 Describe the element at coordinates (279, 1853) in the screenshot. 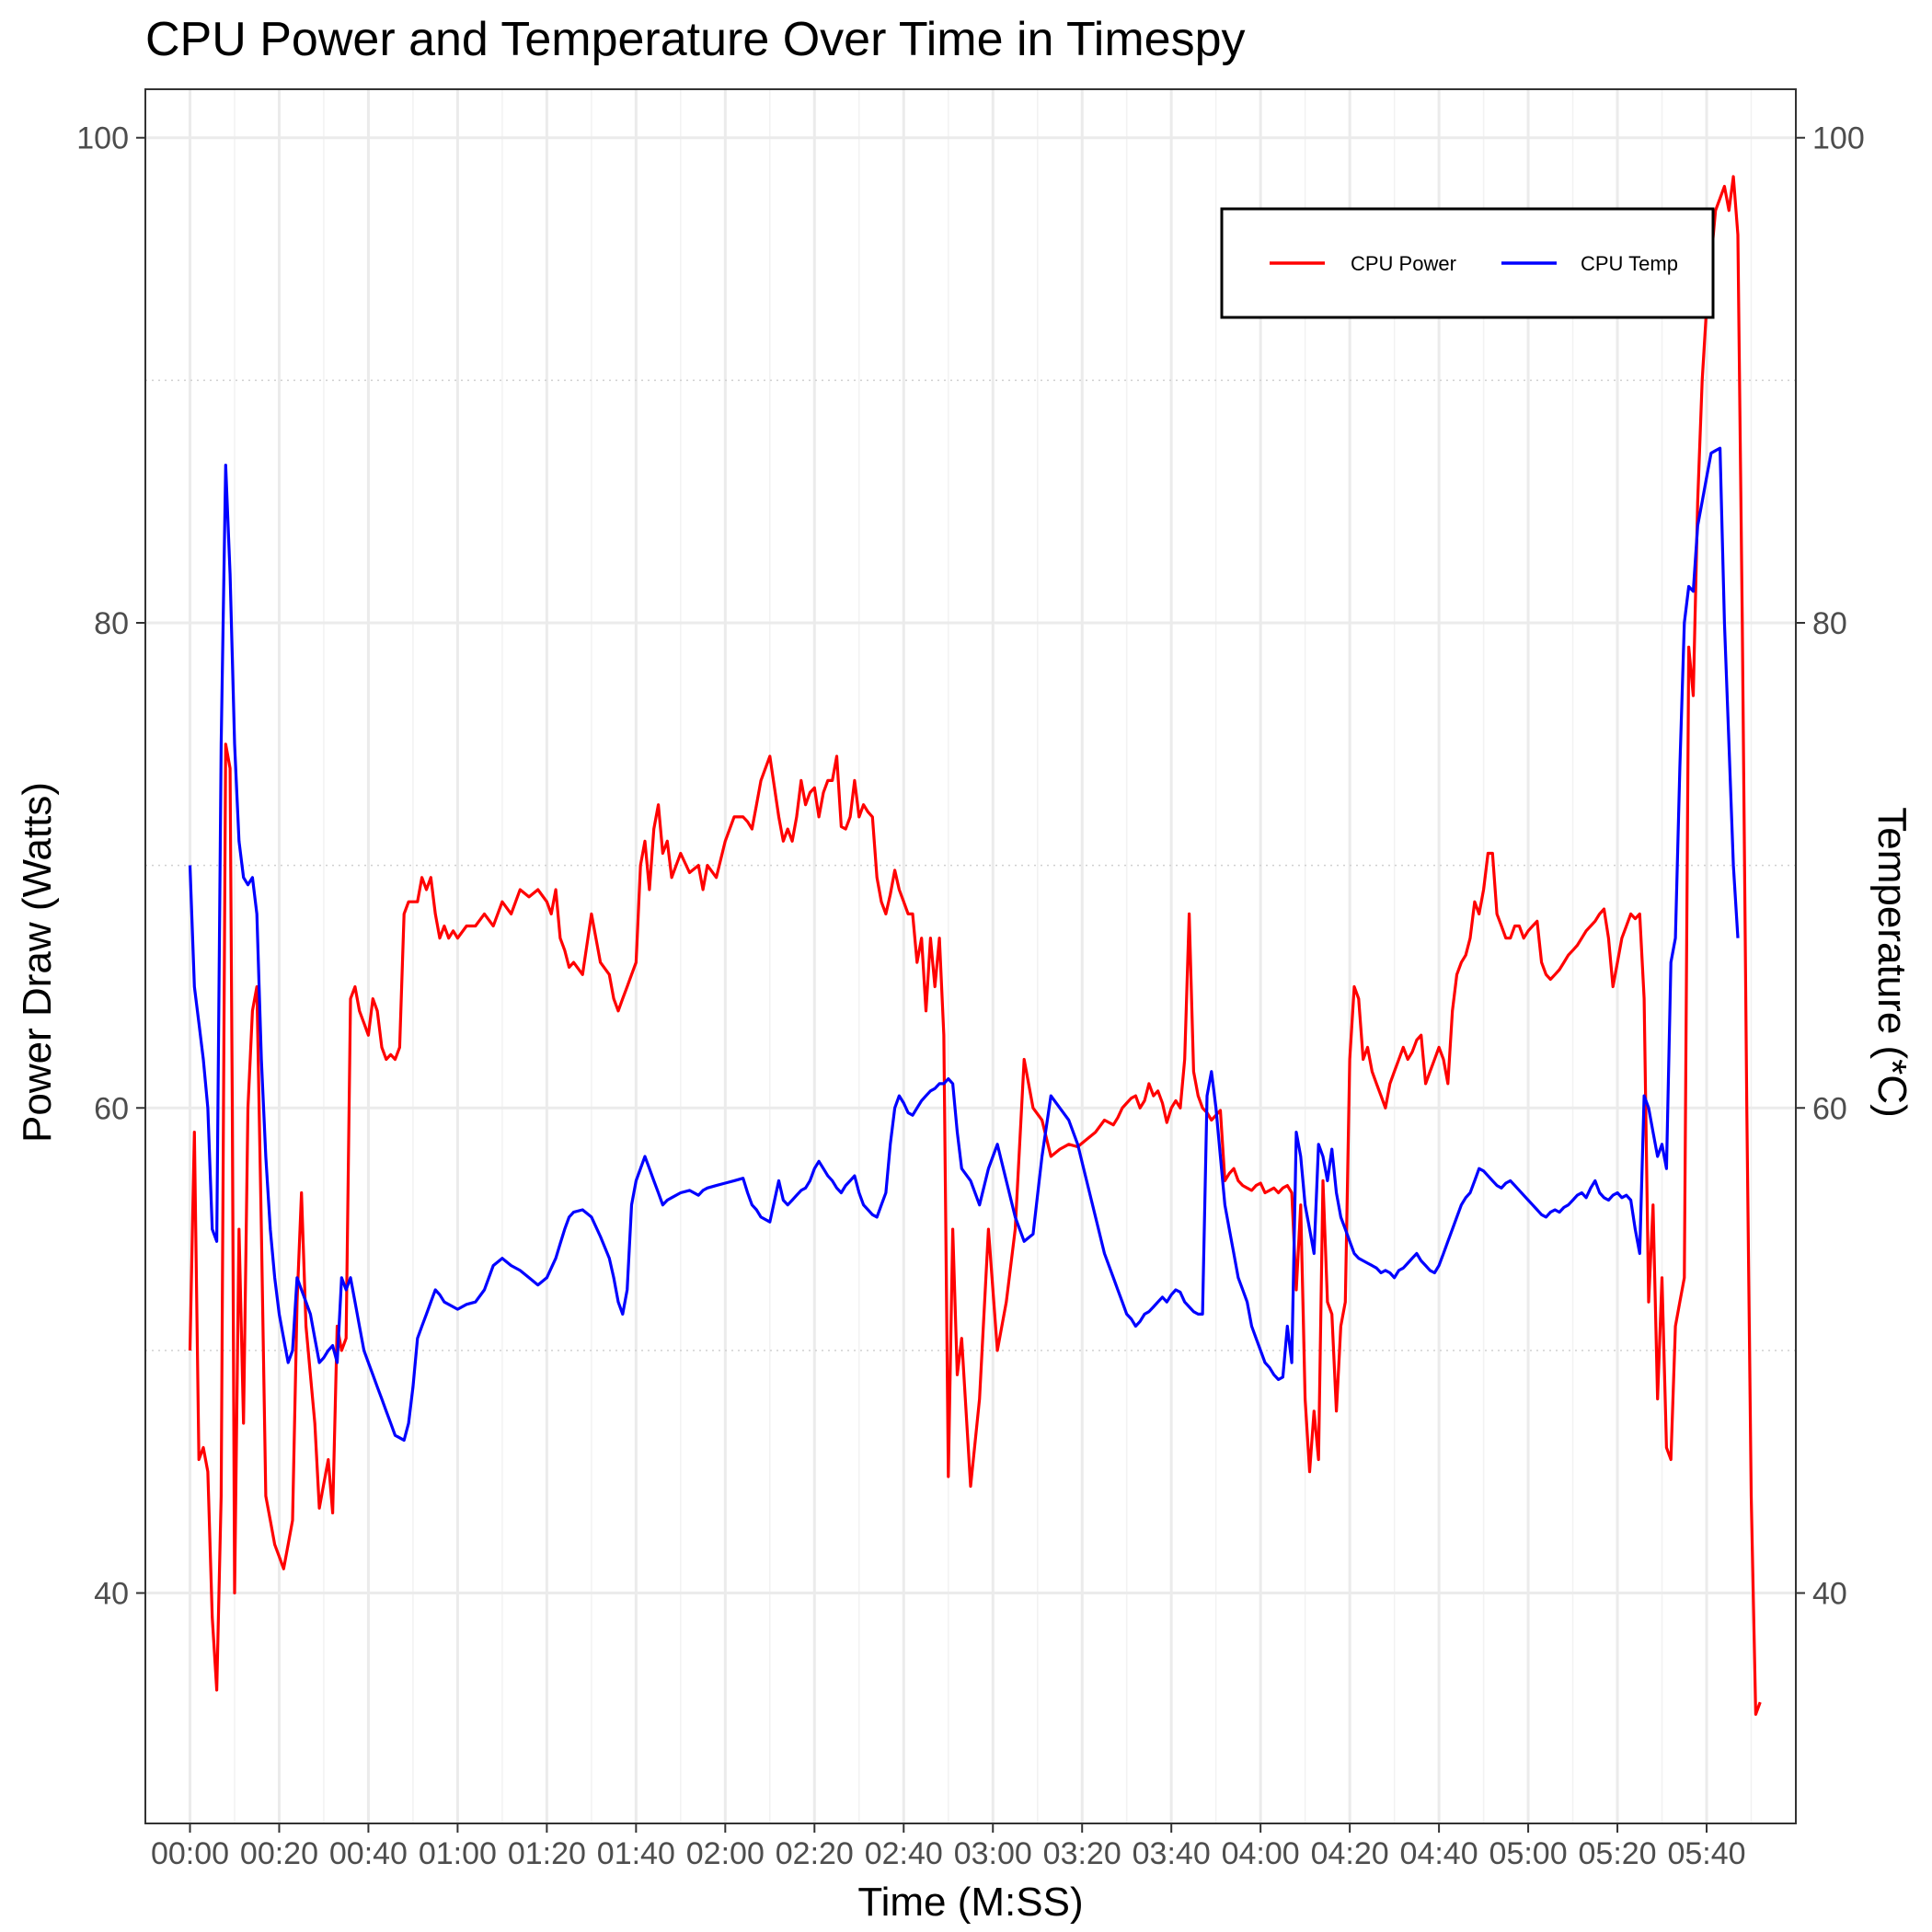

I see `x-tick-label: 00:20` at that location.